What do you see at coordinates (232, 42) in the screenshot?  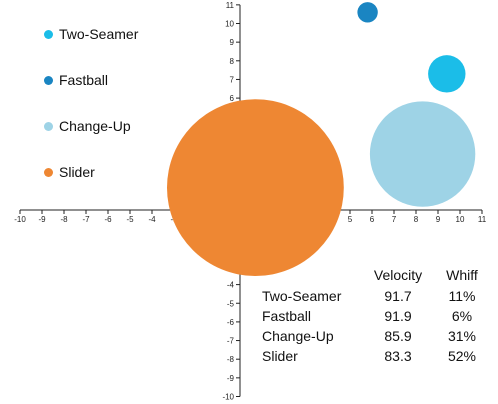 I see `y-tick-label: 9` at bounding box center [232, 42].